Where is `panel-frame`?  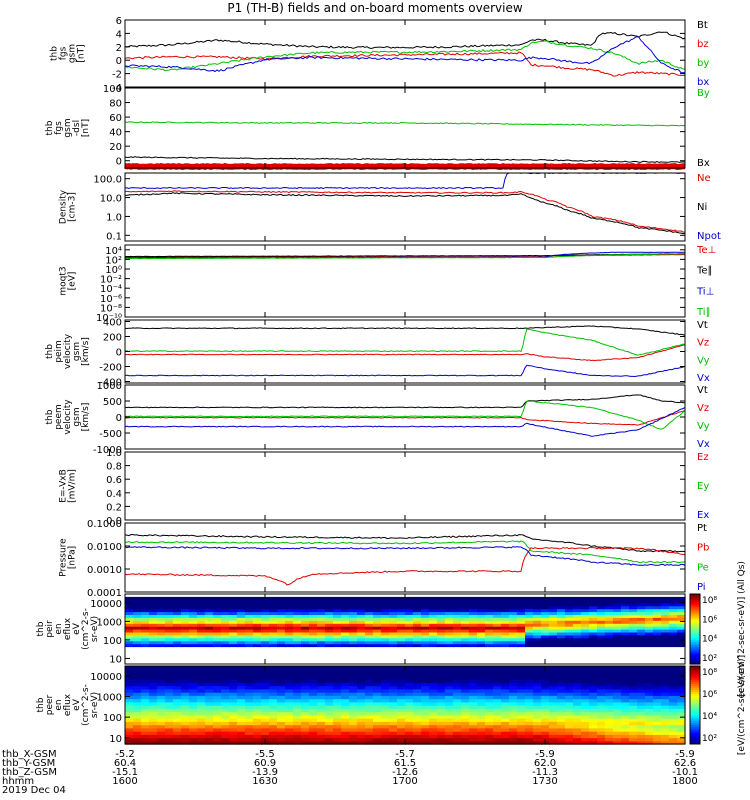
panel-frame is located at coordinates (405, 557).